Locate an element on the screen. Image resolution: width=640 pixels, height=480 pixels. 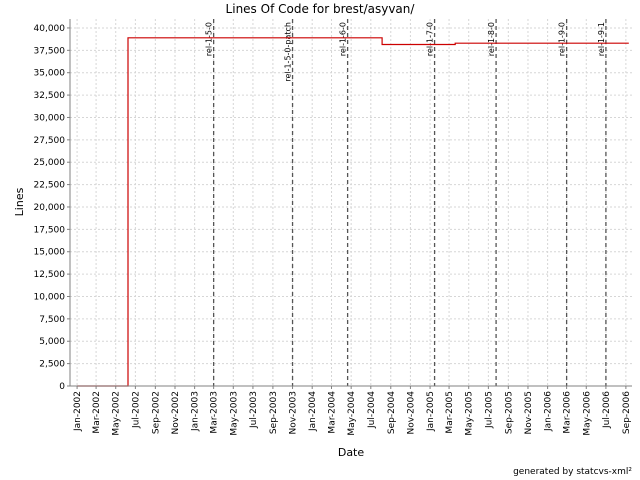
x-tick-label: Mar-2005 is located at coordinates (450, 412).